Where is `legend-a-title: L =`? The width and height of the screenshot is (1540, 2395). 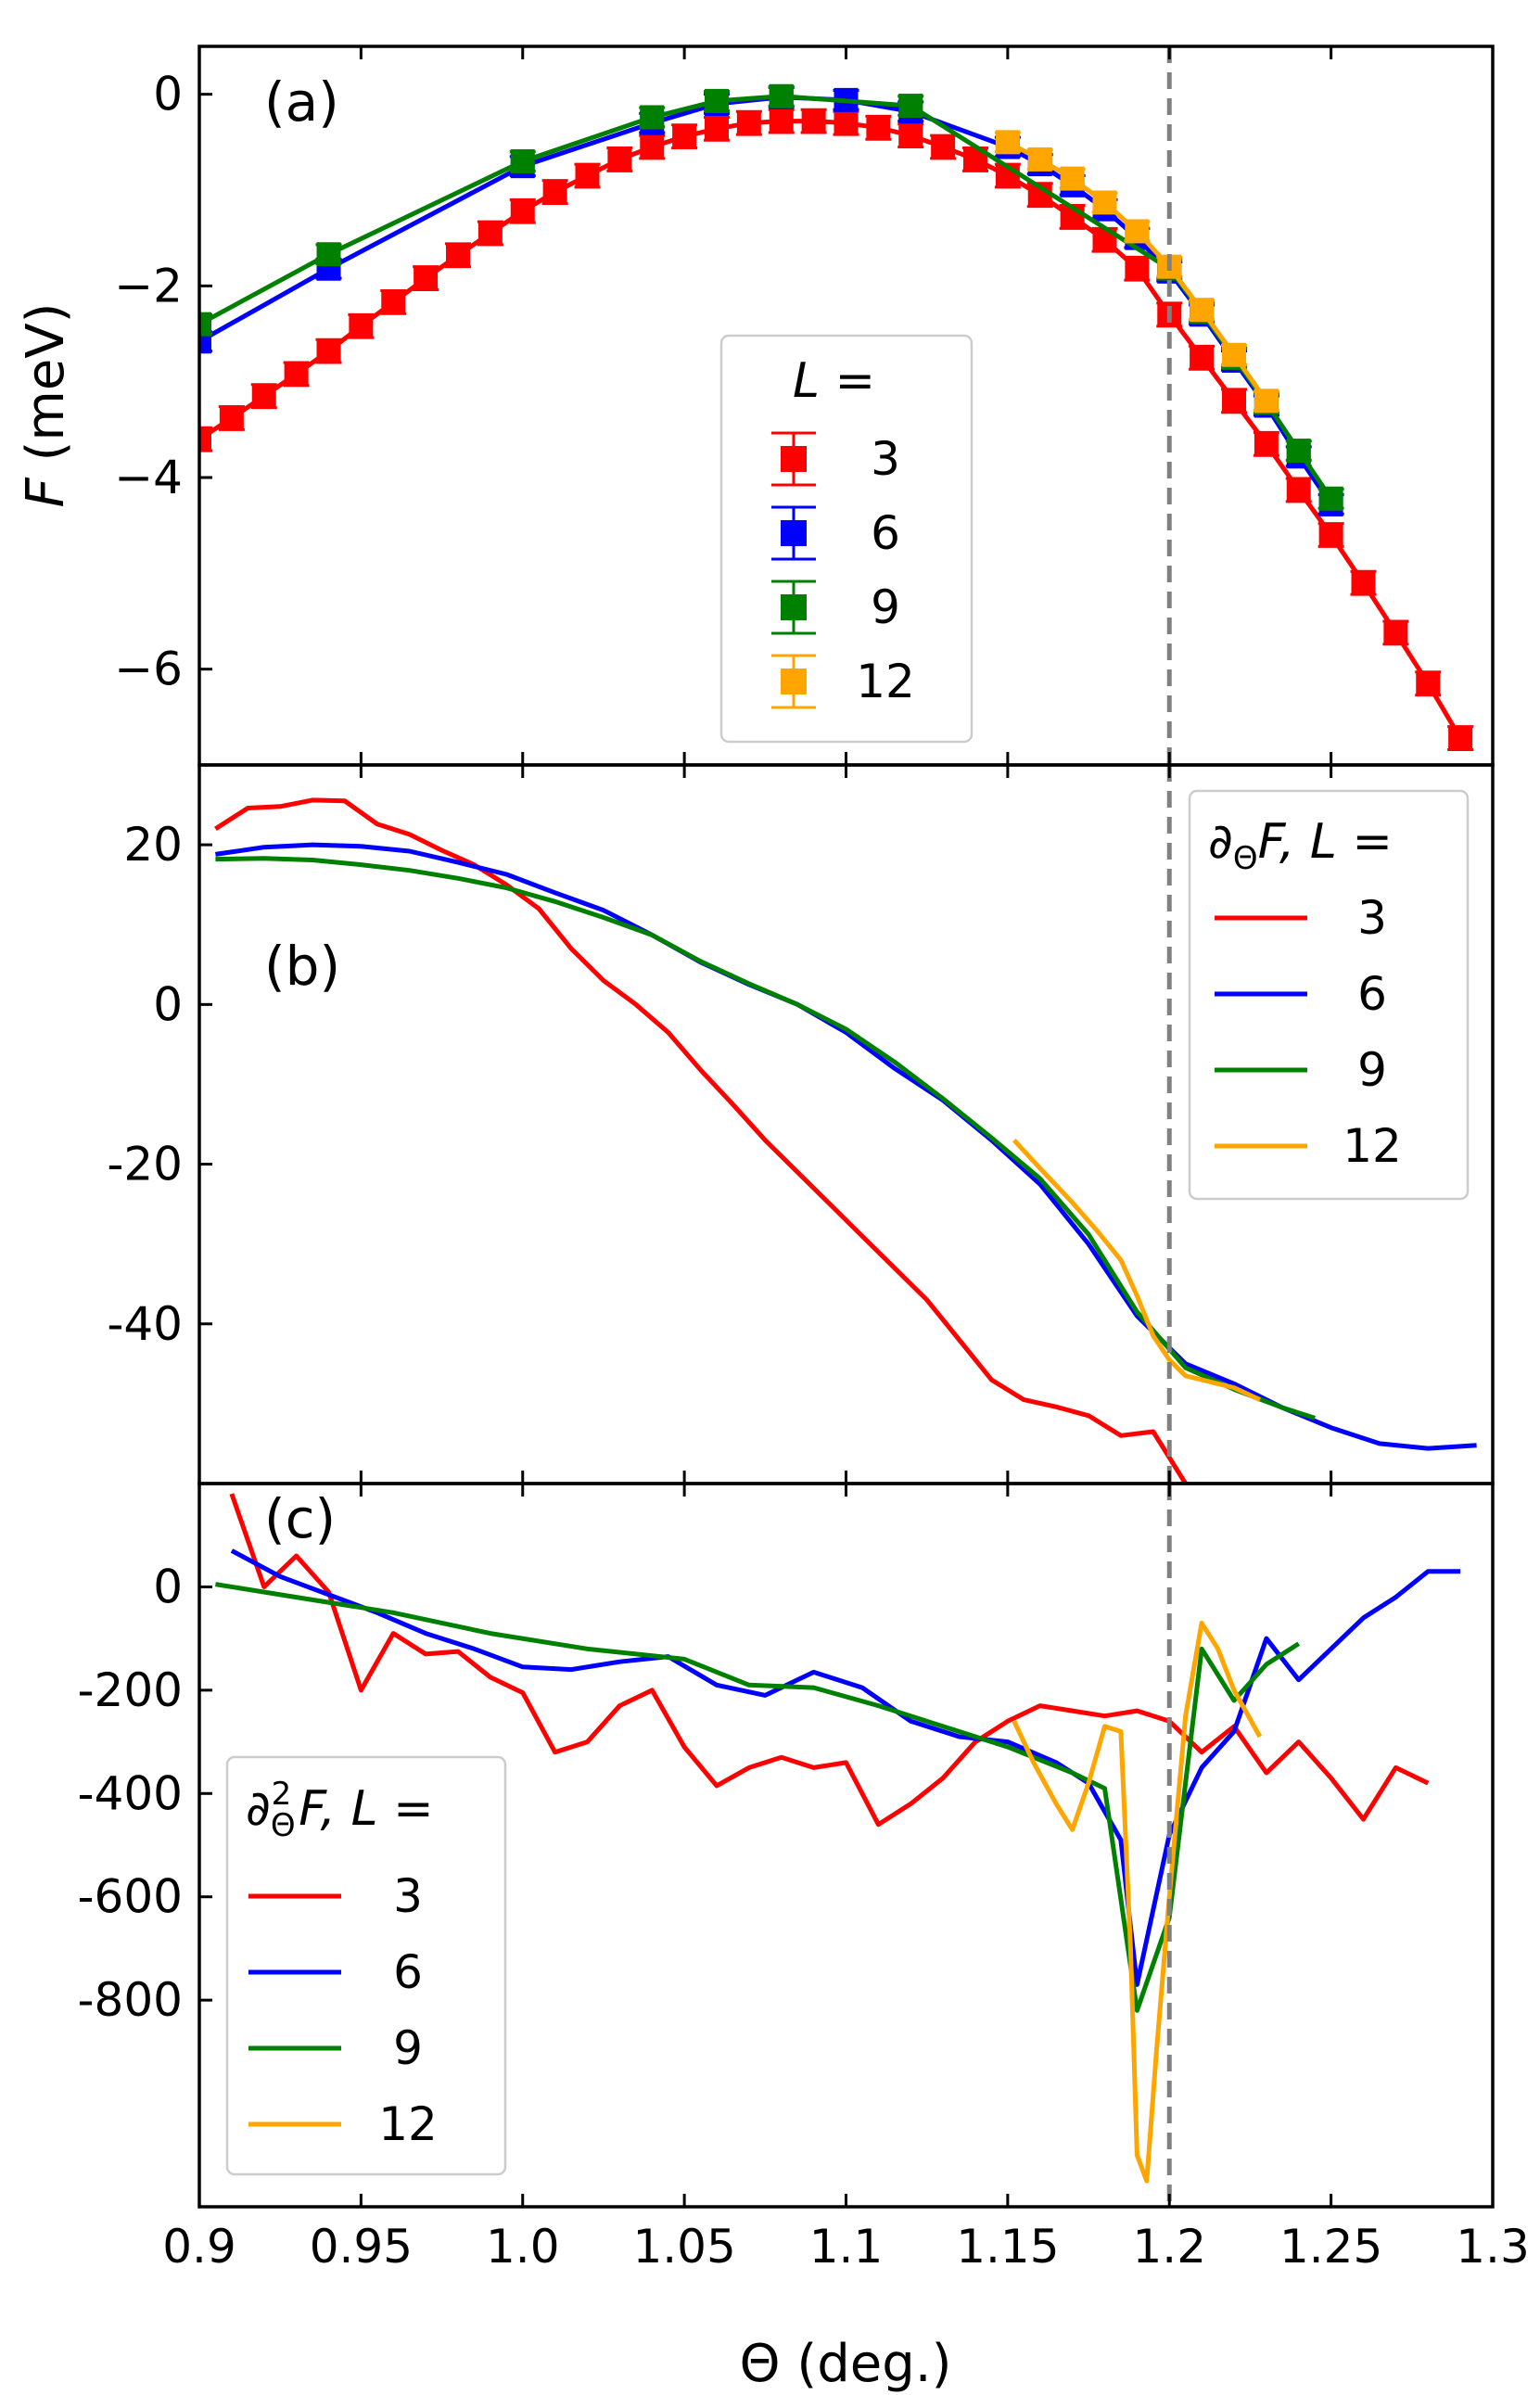
legend-a-title: L = is located at coordinates (834, 381).